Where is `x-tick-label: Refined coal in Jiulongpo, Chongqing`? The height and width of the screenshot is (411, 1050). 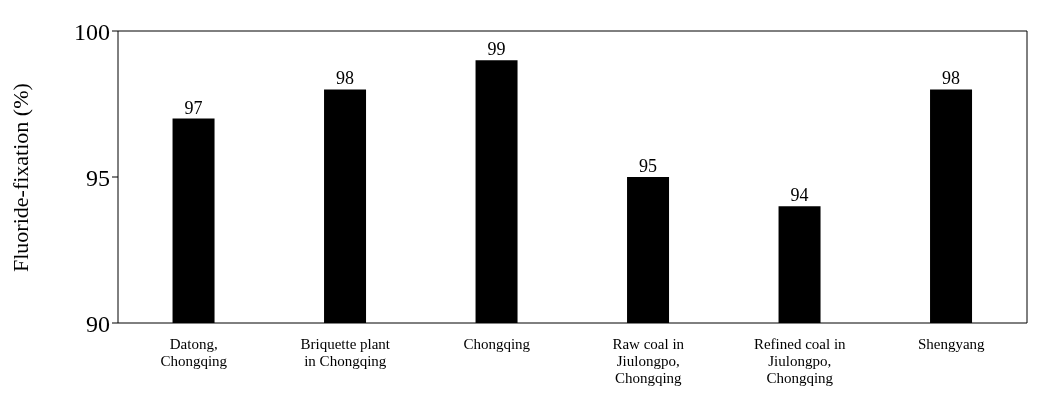
x-tick-label: Refined coal in Jiulongpo, Chongqing is located at coordinates (800, 361).